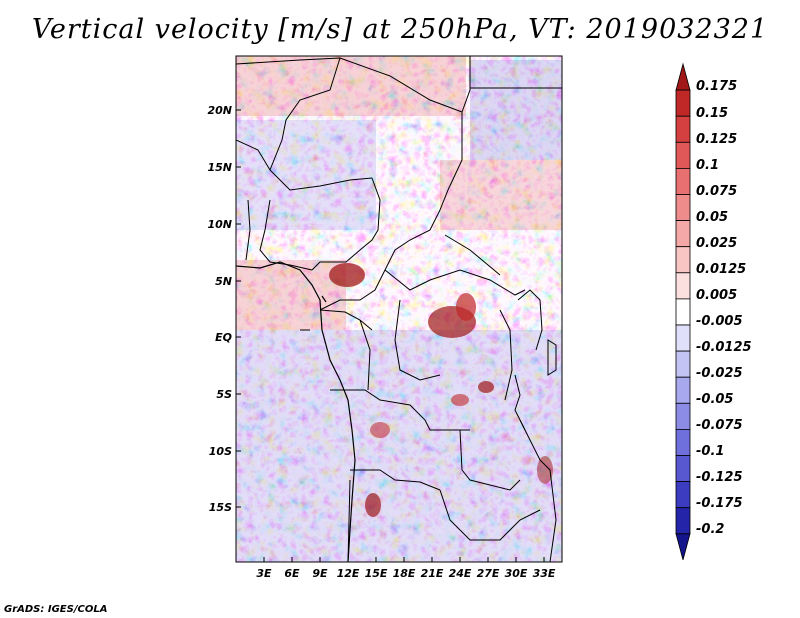 This screenshot has width=800, height=618. What do you see at coordinates (516, 573) in the screenshot?
I see `lon-label-30e: 30E` at bounding box center [516, 573].